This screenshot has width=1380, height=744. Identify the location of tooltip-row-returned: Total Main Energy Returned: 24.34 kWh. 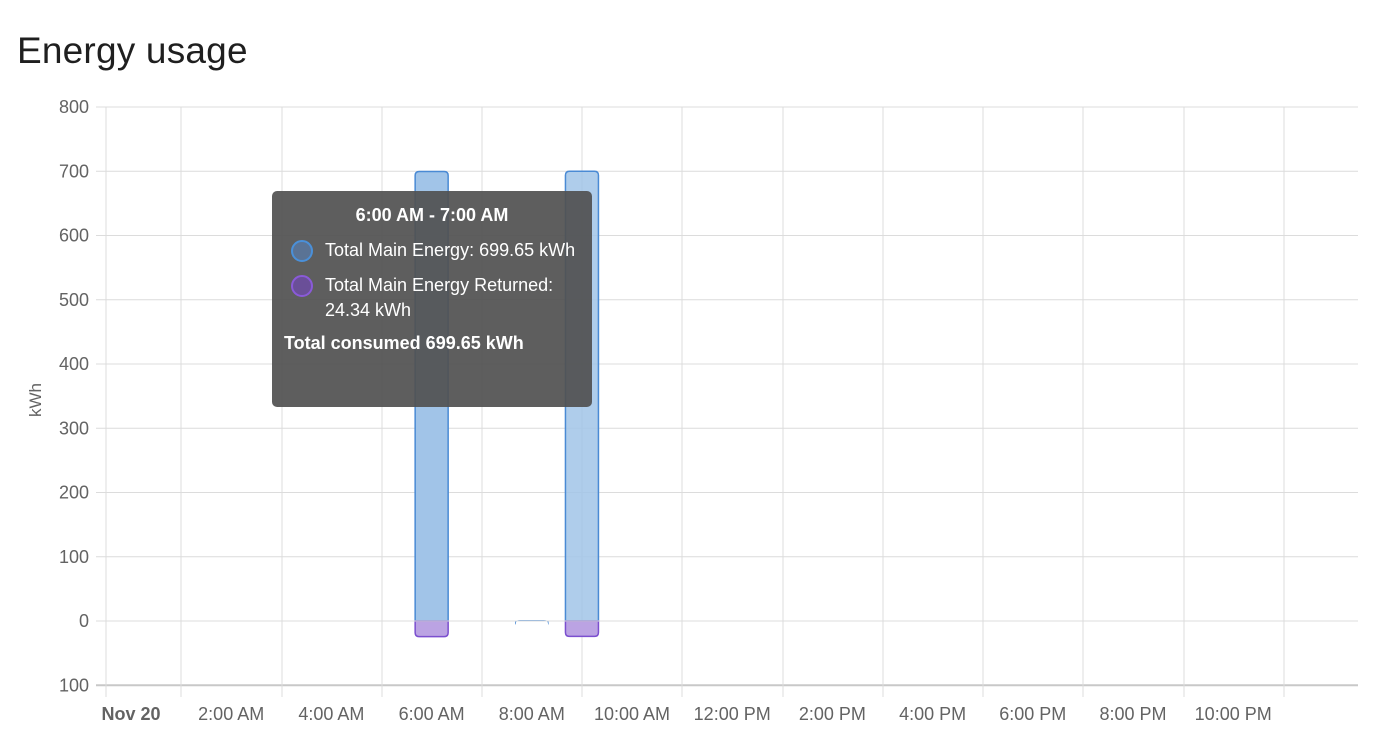
(432, 298).